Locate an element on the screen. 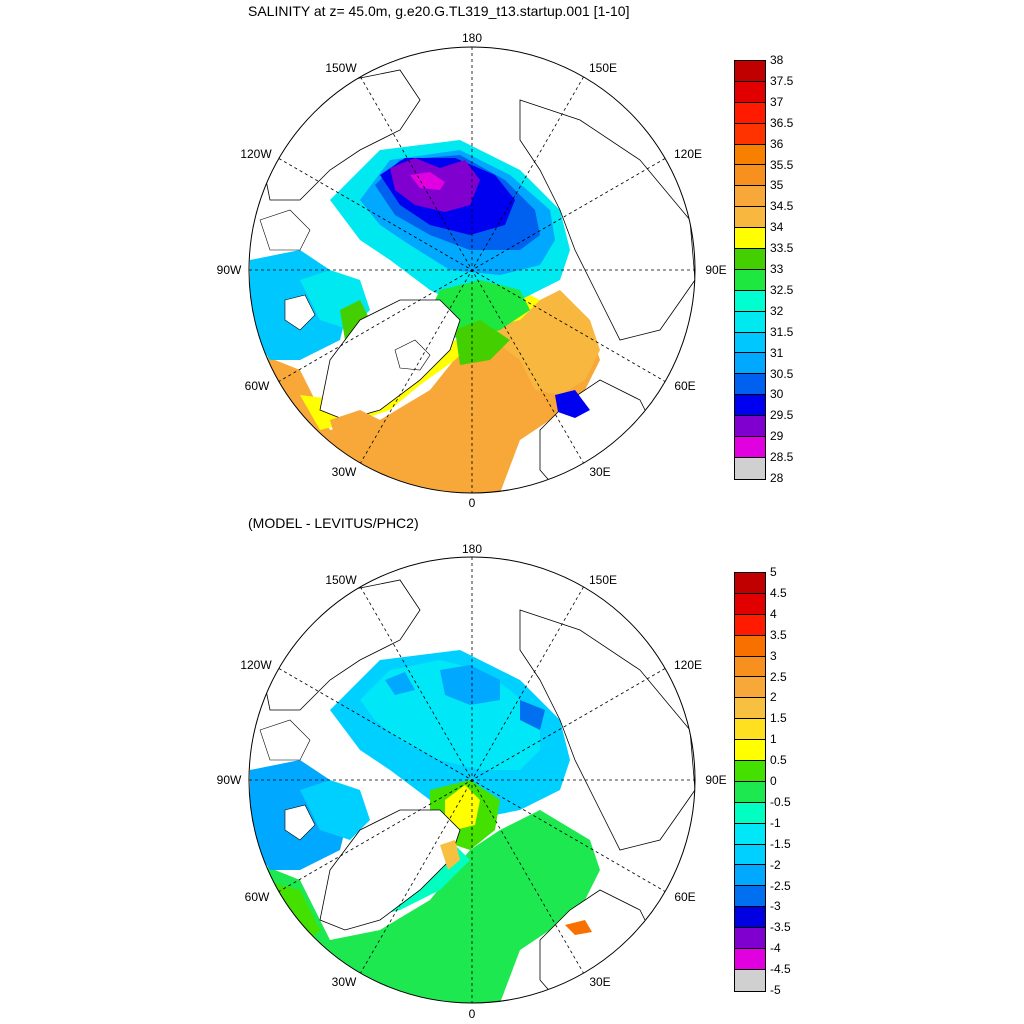  salinity-tick-label: 31.5 is located at coordinates (782, 331).